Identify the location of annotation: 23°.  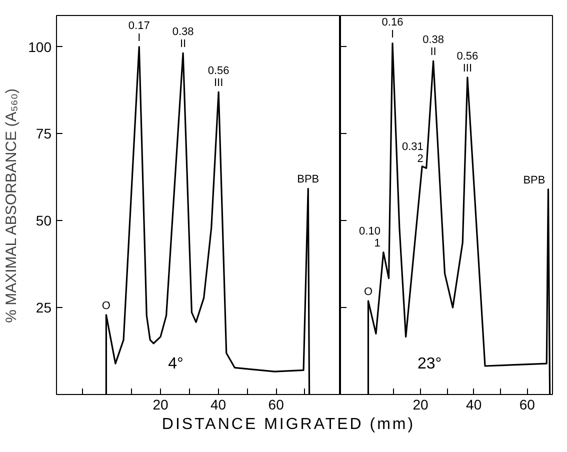
(429, 364).